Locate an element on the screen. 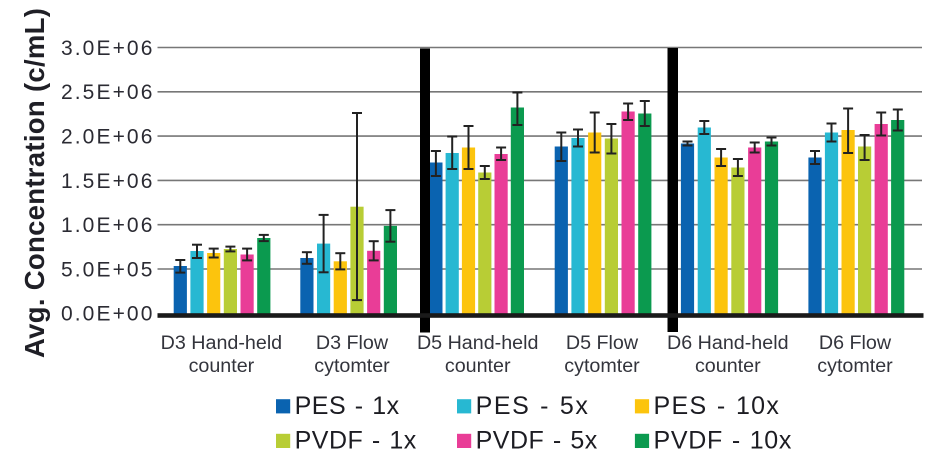  svg-text: 0.0E+00 is located at coordinates (108, 314).